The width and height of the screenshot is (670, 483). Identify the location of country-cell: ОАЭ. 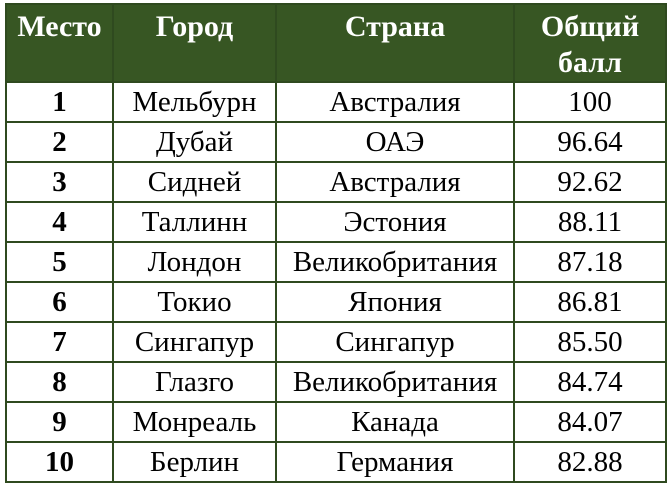
(395, 142).